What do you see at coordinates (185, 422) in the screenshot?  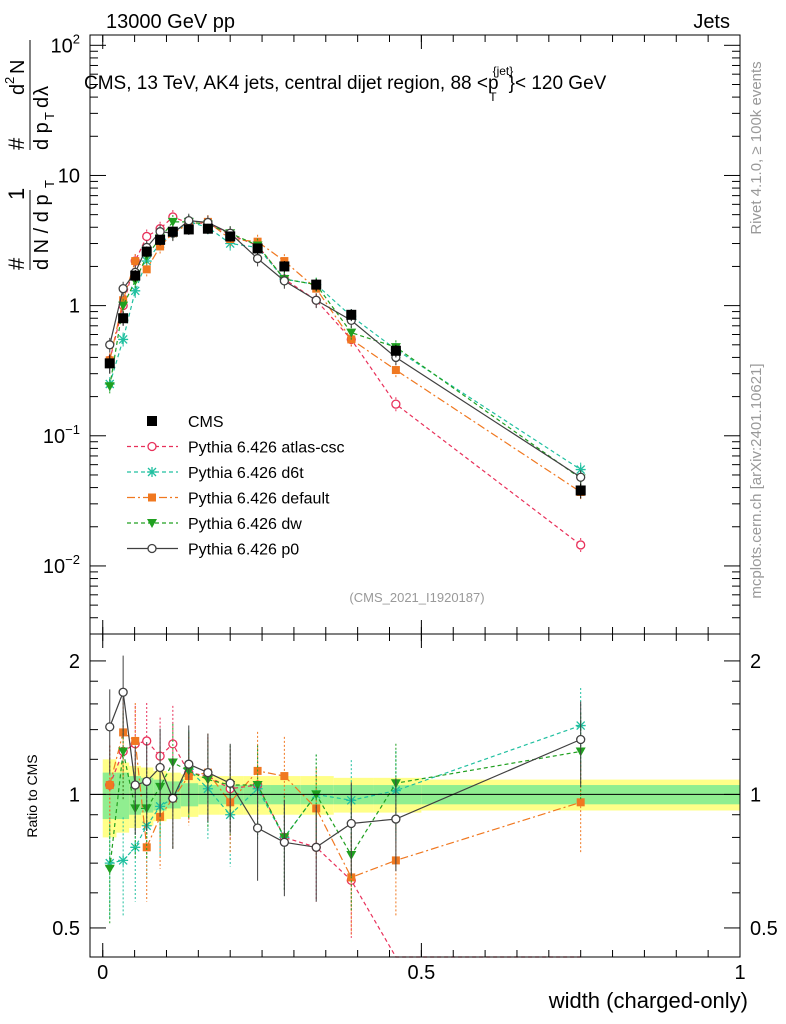 I see `legend-entry: CMS` at bounding box center [185, 422].